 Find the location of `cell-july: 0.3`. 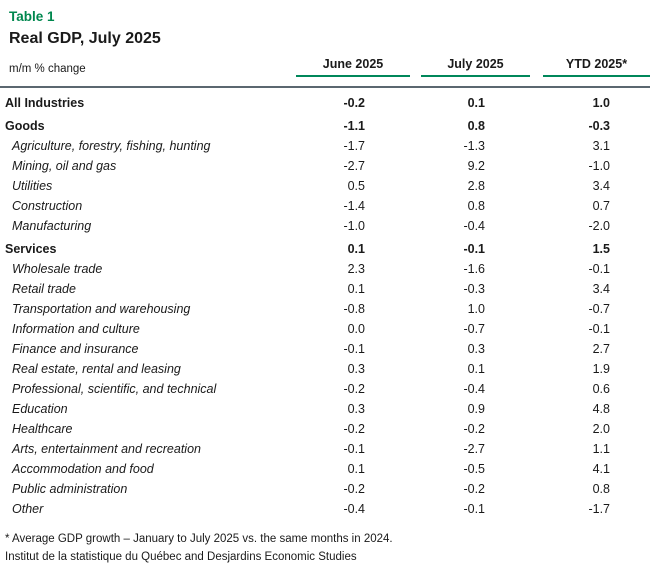

cell-july: 0.3 is located at coordinates (476, 349).